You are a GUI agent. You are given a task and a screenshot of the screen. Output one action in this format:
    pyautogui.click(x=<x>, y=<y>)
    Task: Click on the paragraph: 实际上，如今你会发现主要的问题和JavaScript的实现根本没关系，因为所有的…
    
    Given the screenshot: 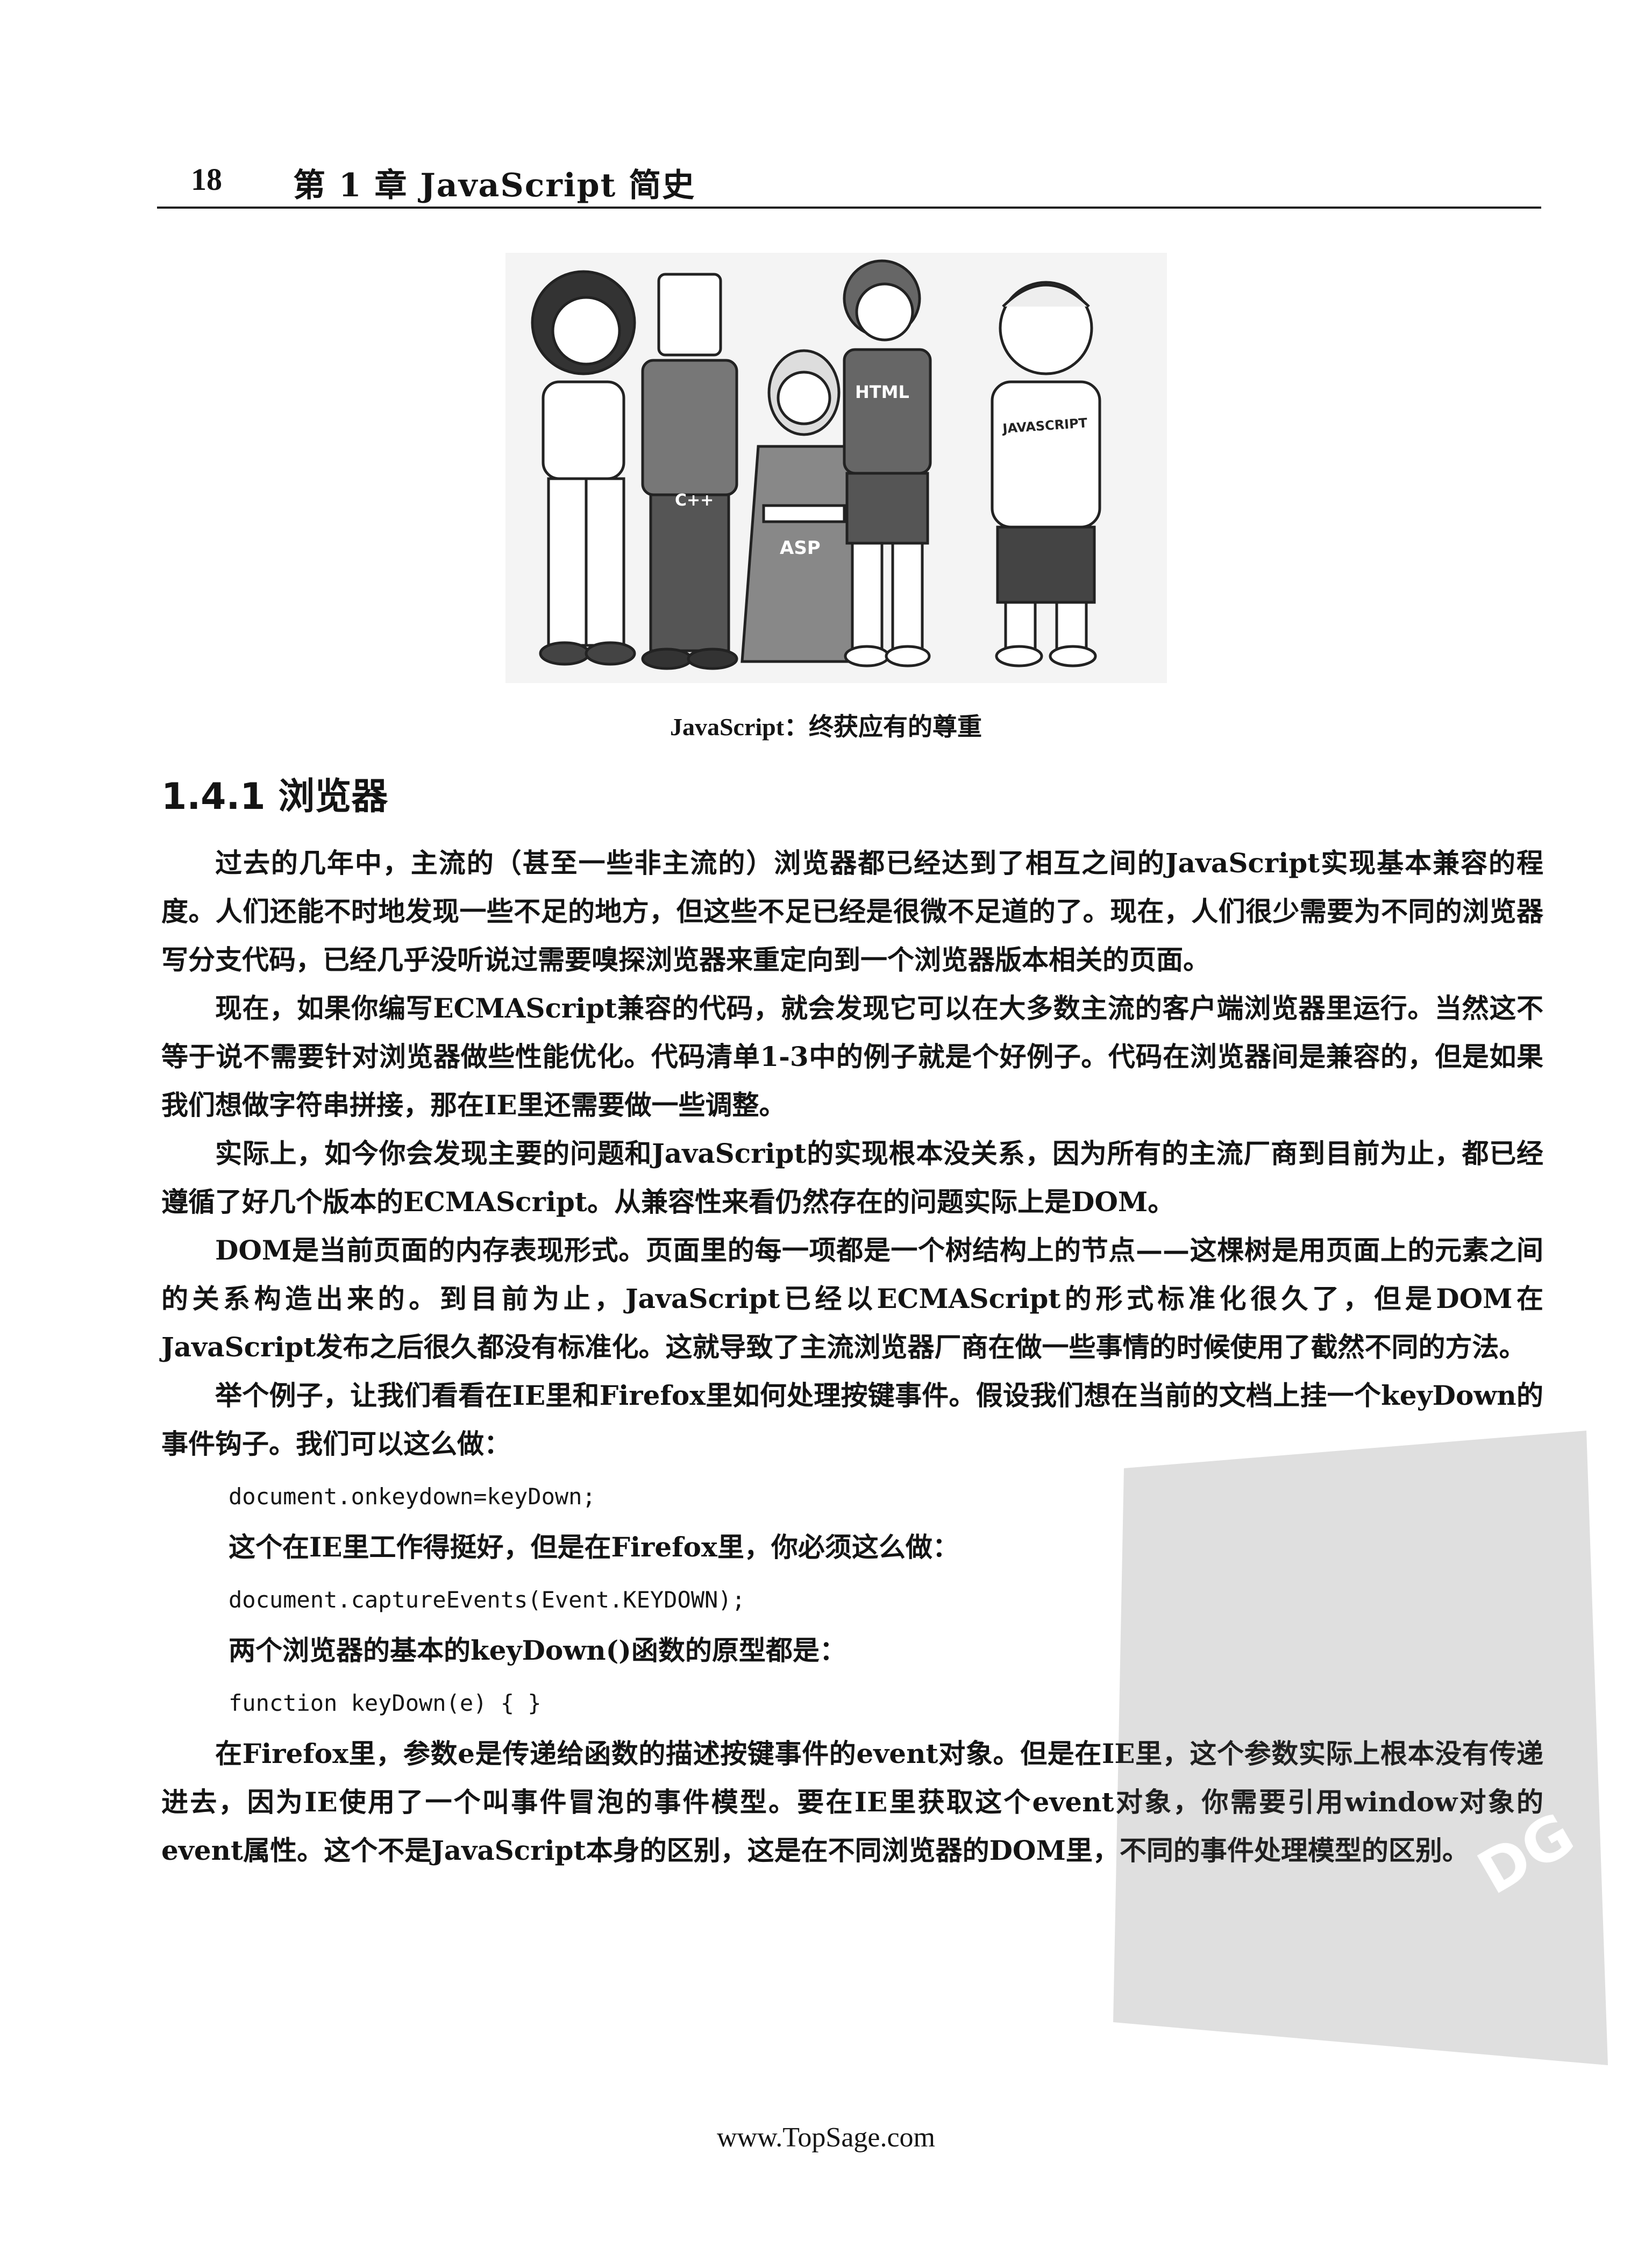 What is the action you would take?
    pyautogui.click(x=852, y=1177)
    